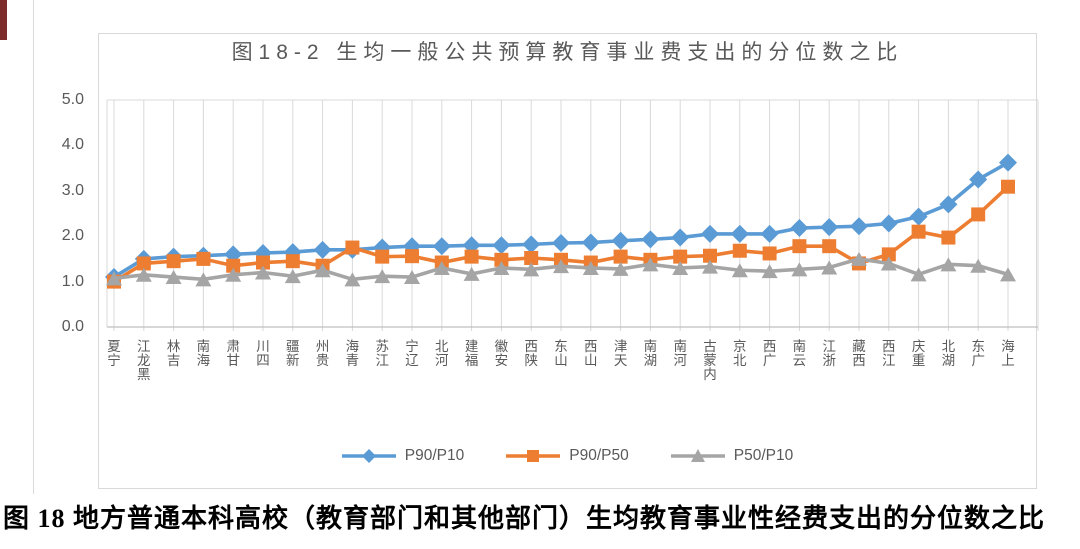 This screenshot has height=549, width=1080. What do you see at coordinates (799, 353) in the screenshot?
I see `x-axis-label: 南云` at bounding box center [799, 353].